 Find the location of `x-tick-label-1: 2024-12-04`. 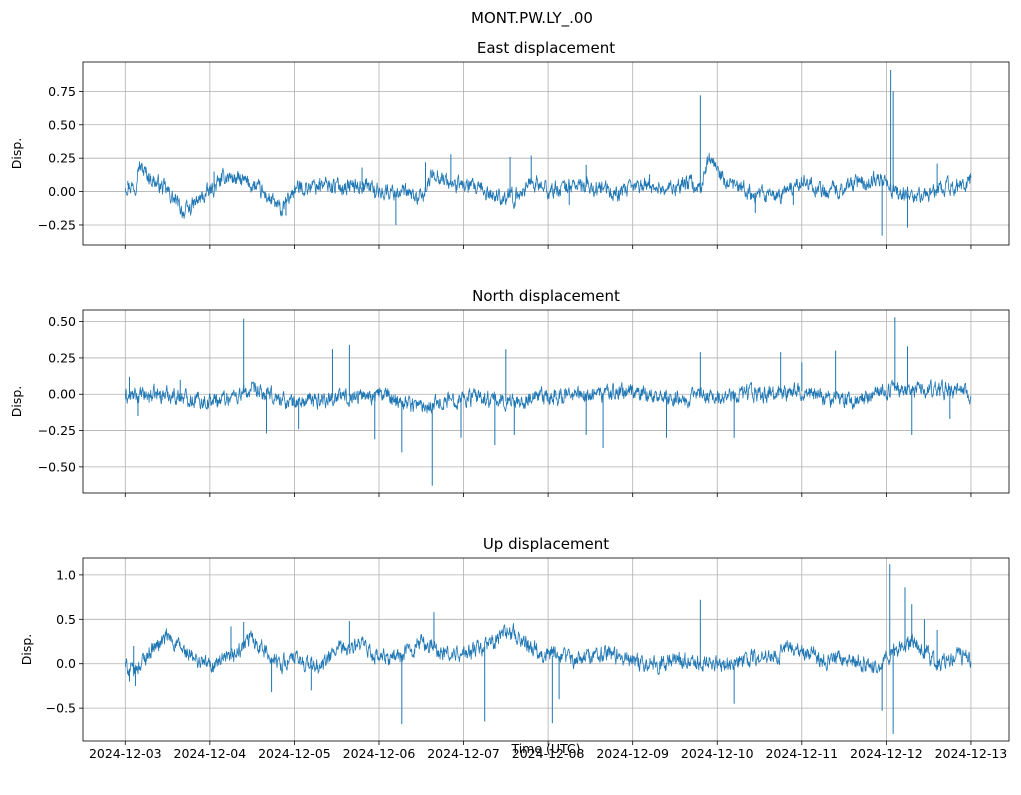

x-tick-label-1: 2024-12-04 is located at coordinates (210, 753).